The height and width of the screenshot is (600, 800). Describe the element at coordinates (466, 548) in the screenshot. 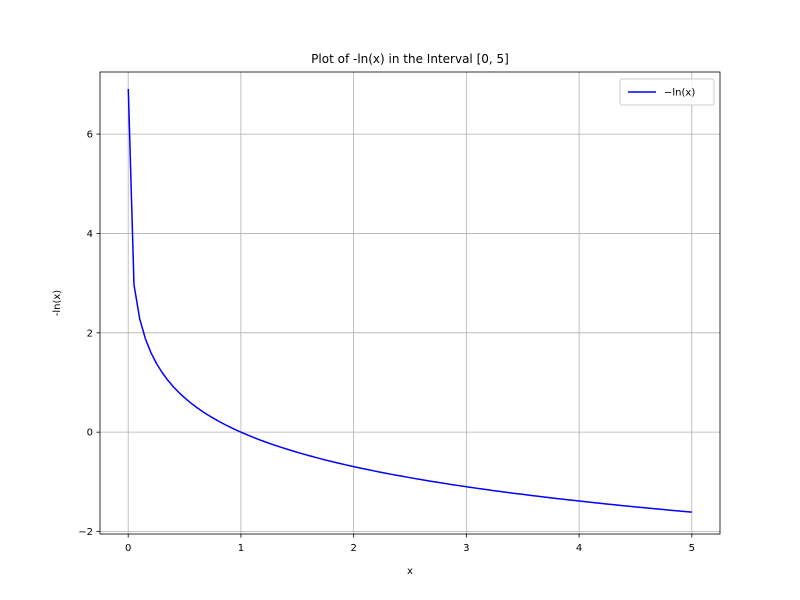

I see `x-tick-label: 3` at that location.